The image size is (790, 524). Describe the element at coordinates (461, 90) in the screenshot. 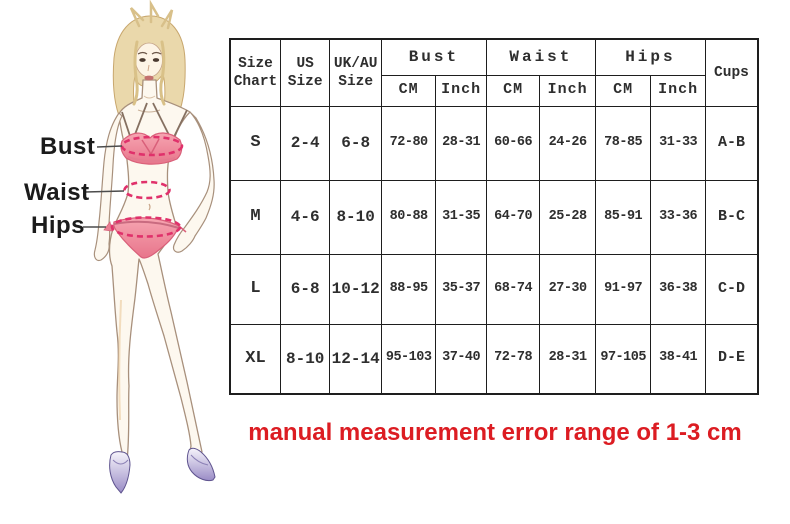

I see `header-bust-inch: Inch` at that location.